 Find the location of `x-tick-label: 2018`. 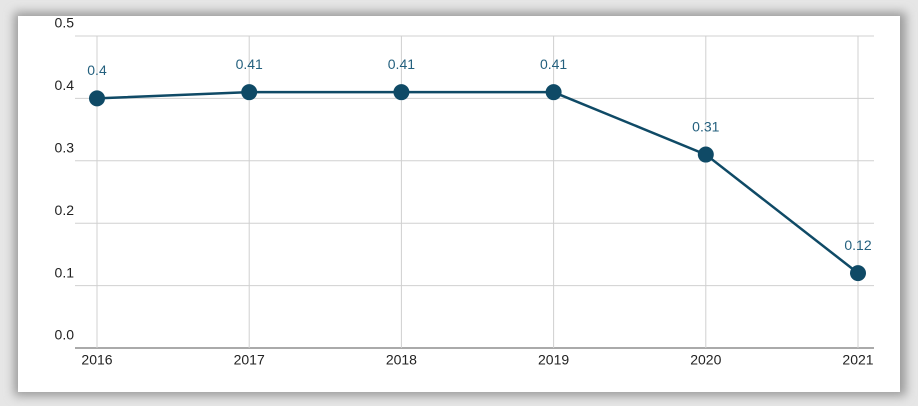

x-tick-label: 2018 is located at coordinates (401, 360).